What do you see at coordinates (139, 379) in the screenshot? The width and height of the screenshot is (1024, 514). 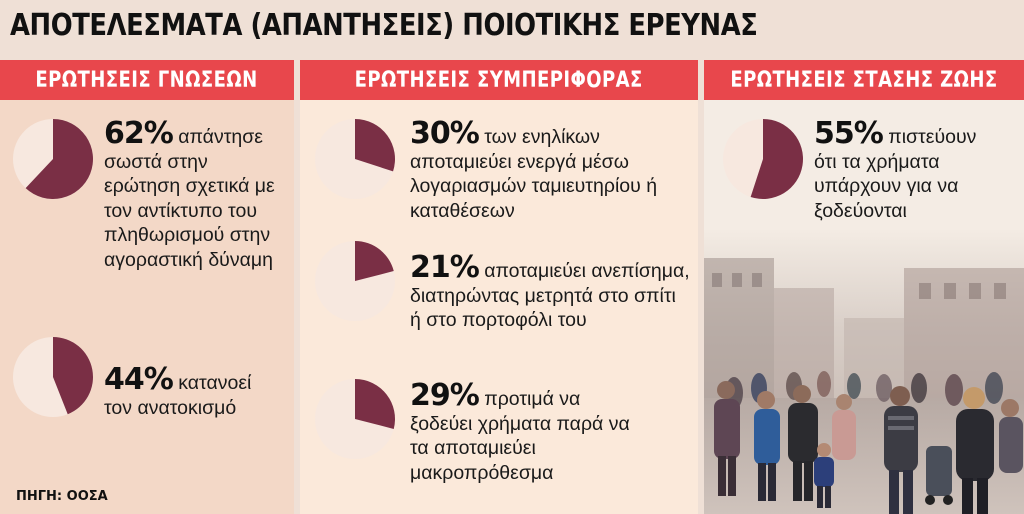 I see `stat-percent: 44%` at bounding box center [139, 379].